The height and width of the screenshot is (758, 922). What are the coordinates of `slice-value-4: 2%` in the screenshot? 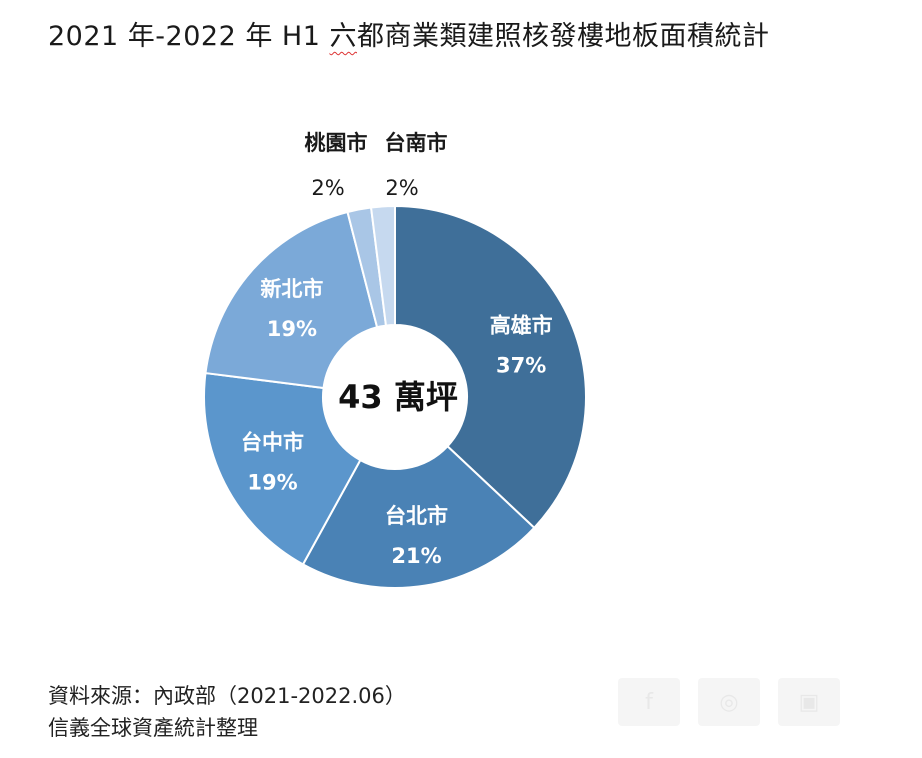 It's located at (327, 188).